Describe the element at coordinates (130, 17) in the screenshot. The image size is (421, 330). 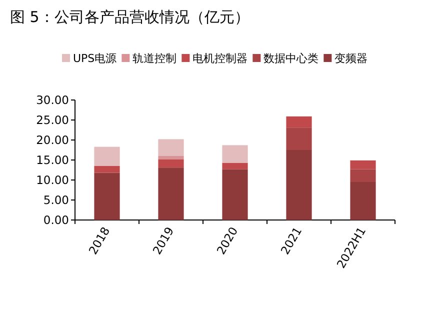
I see `chart-title: 图 5：公司各产品营收情况（亿元）` at that location.